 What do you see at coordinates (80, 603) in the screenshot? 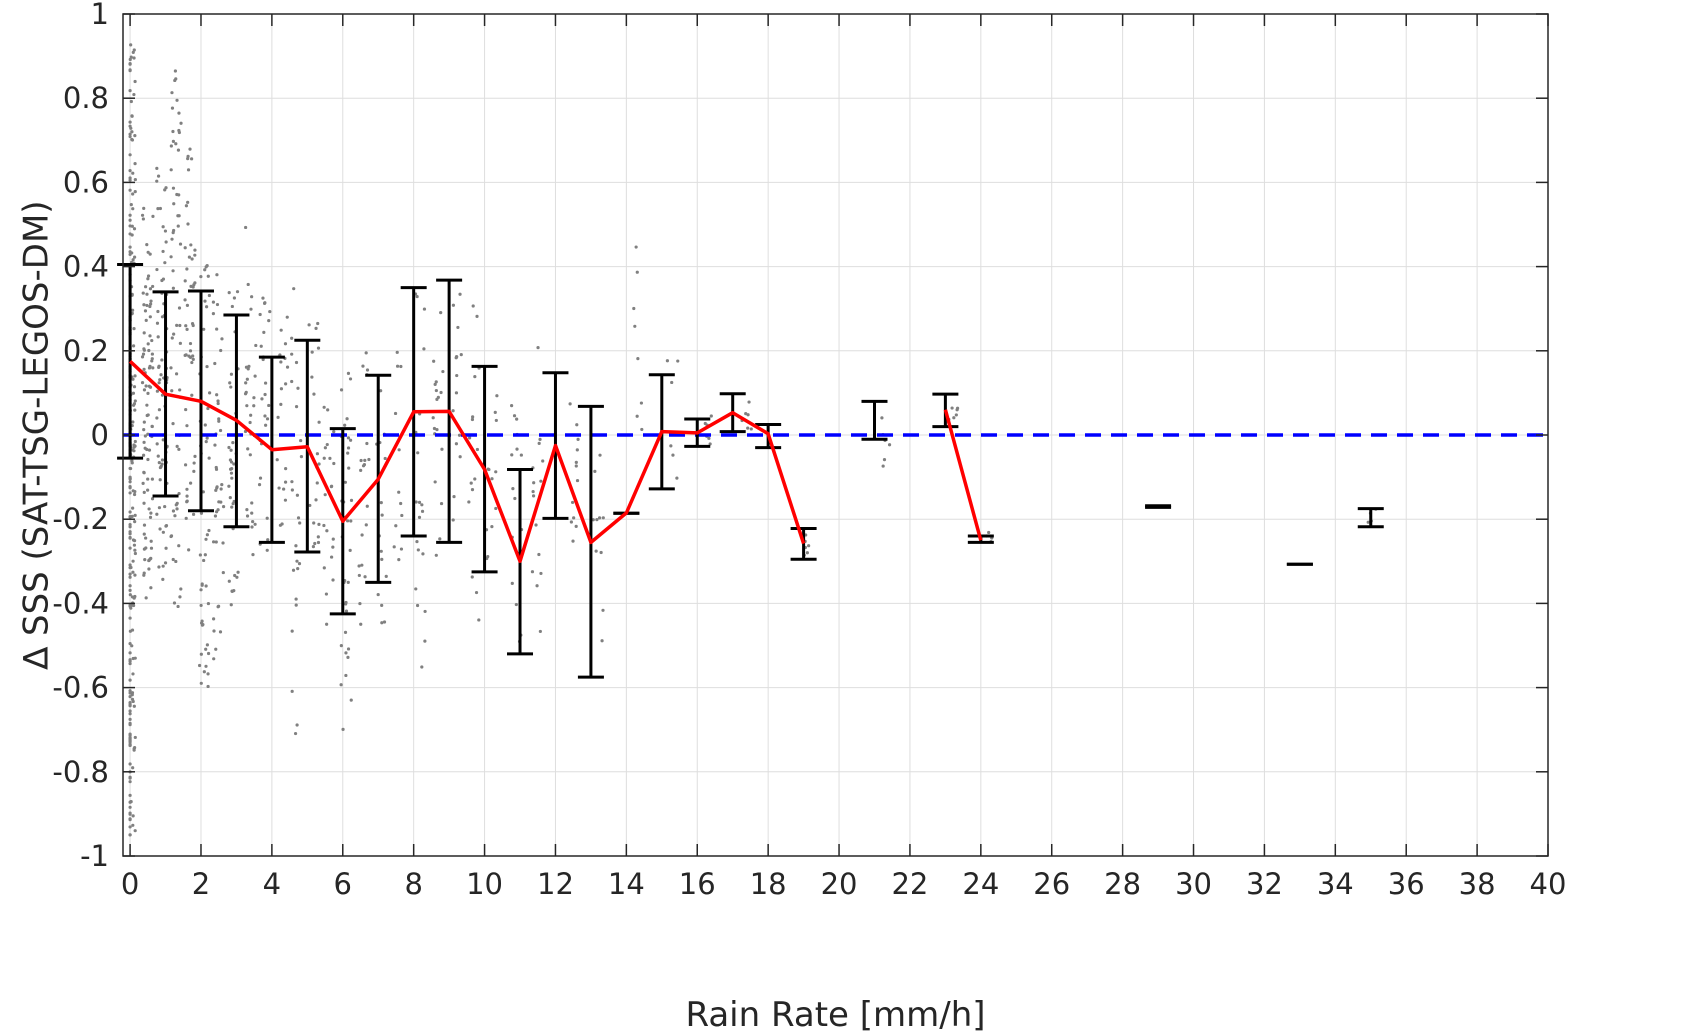
I see `y-tick-label: -0.4` at bounding box center [80, 603].